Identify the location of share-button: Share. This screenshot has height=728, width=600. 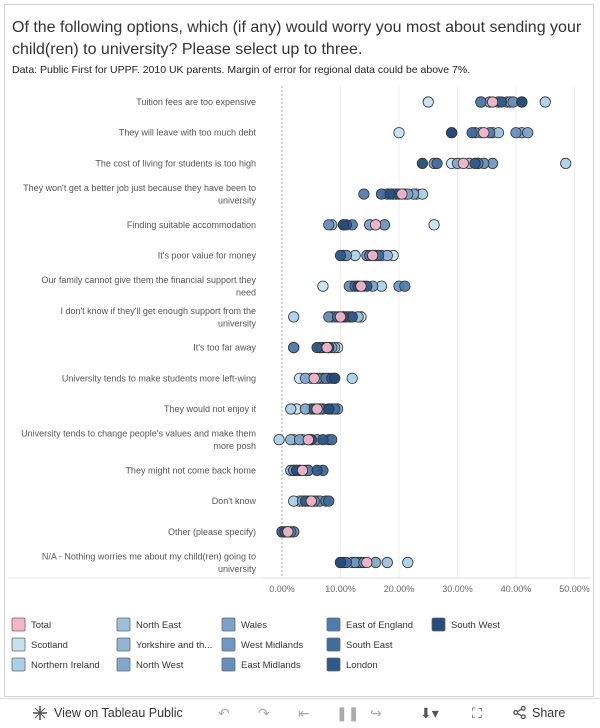
(538, 712).